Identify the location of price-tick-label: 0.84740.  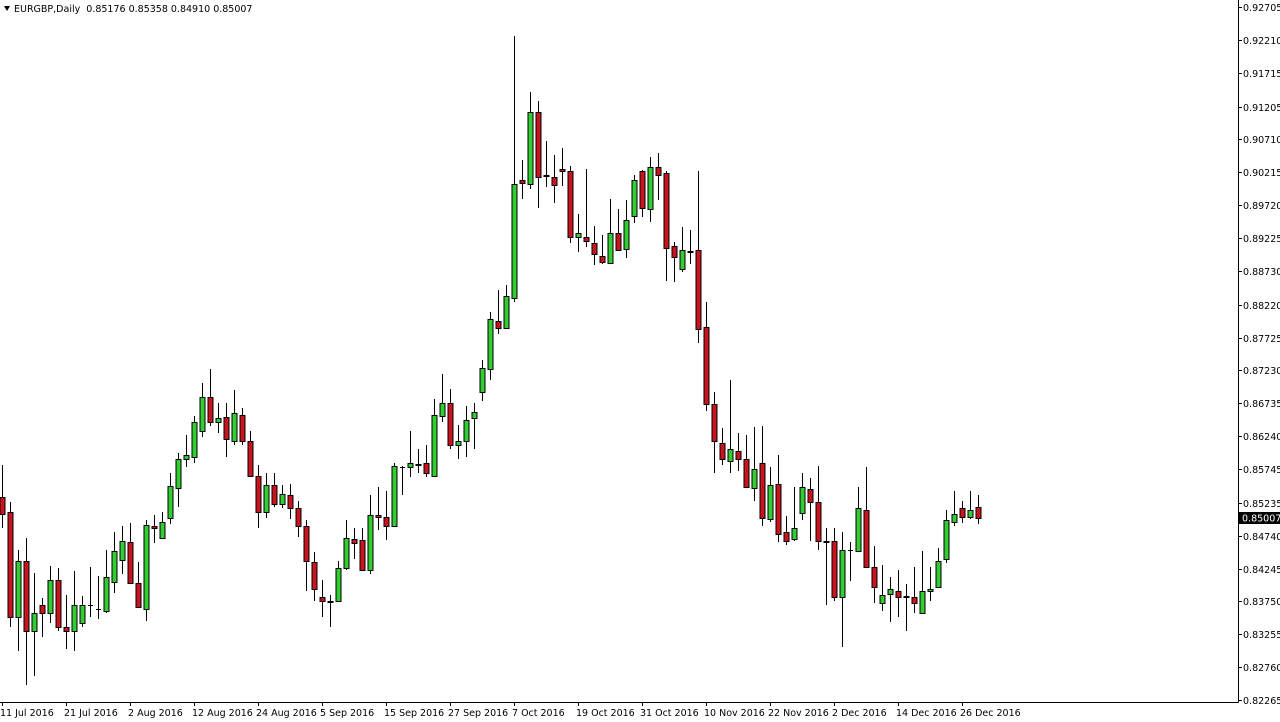
(1261, 537).